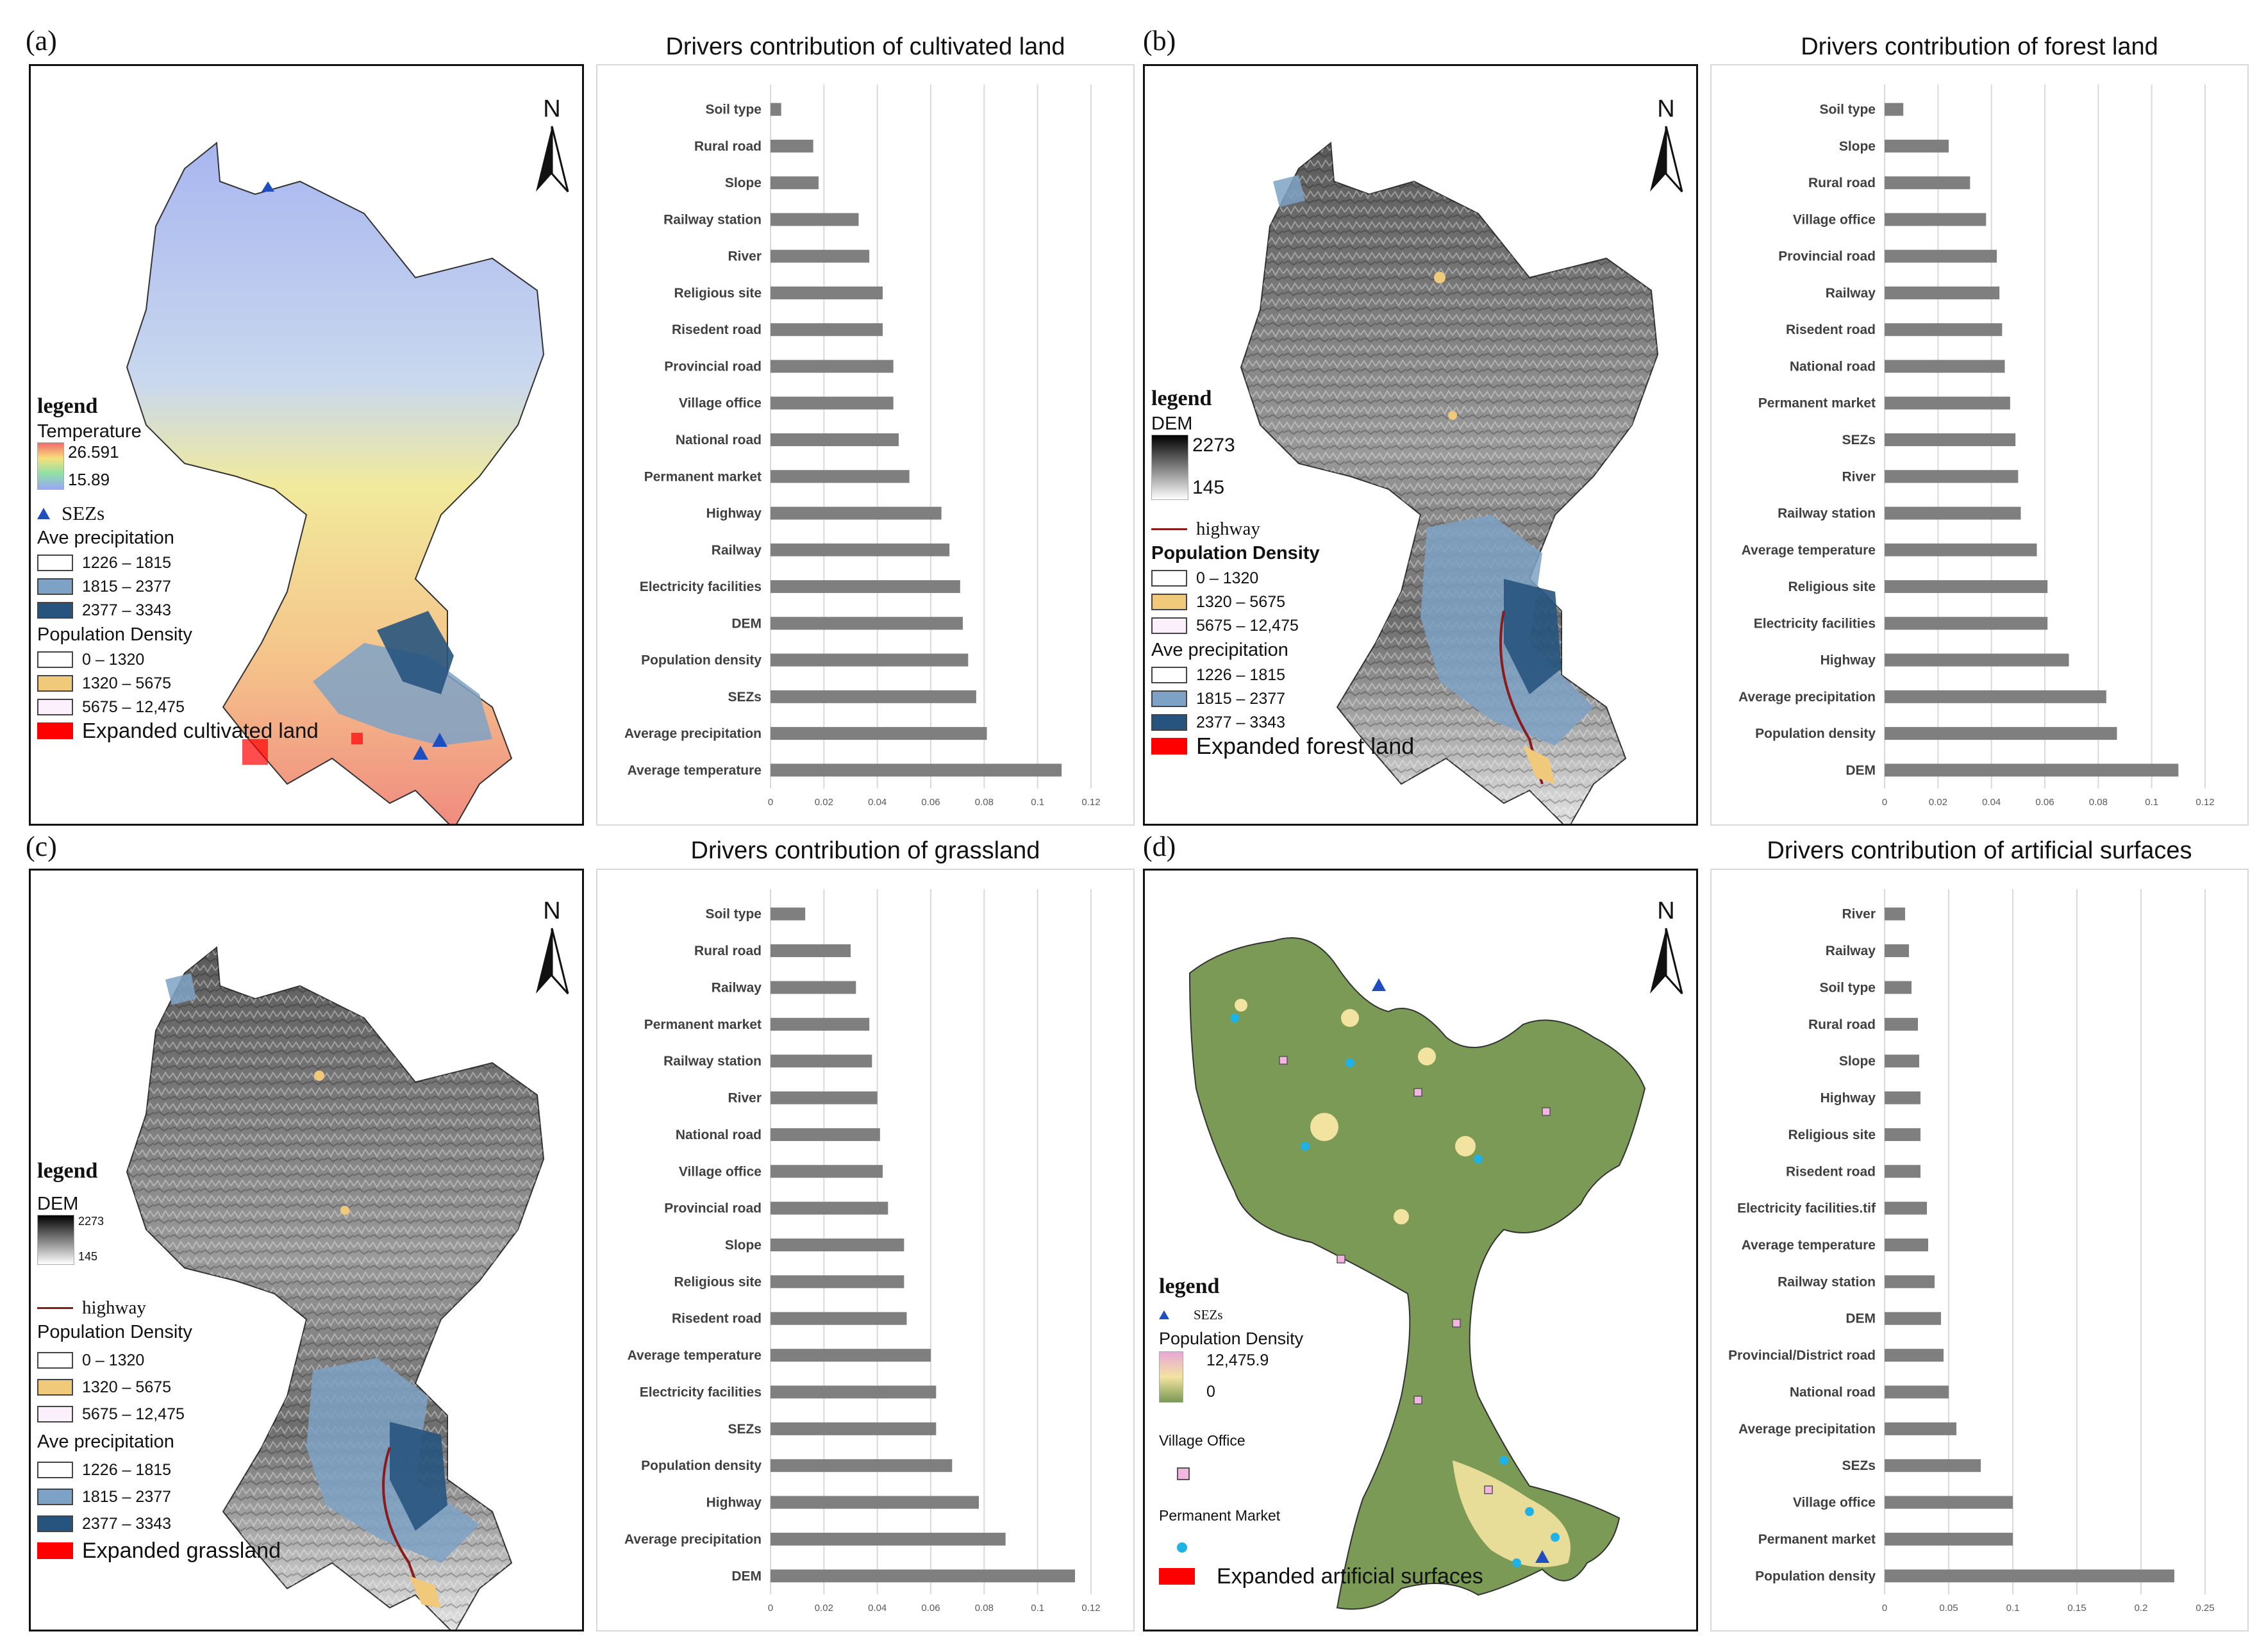  I want to click on category-label: Provincial/District road, so click(1802, 1355).